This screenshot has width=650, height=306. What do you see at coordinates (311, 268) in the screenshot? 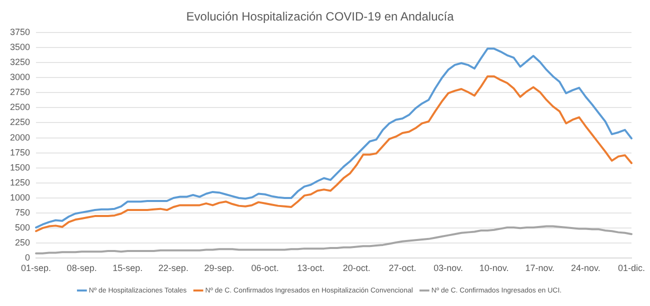
I see `x-tick-label: 13-oct.` at bounding box center [311, 268].